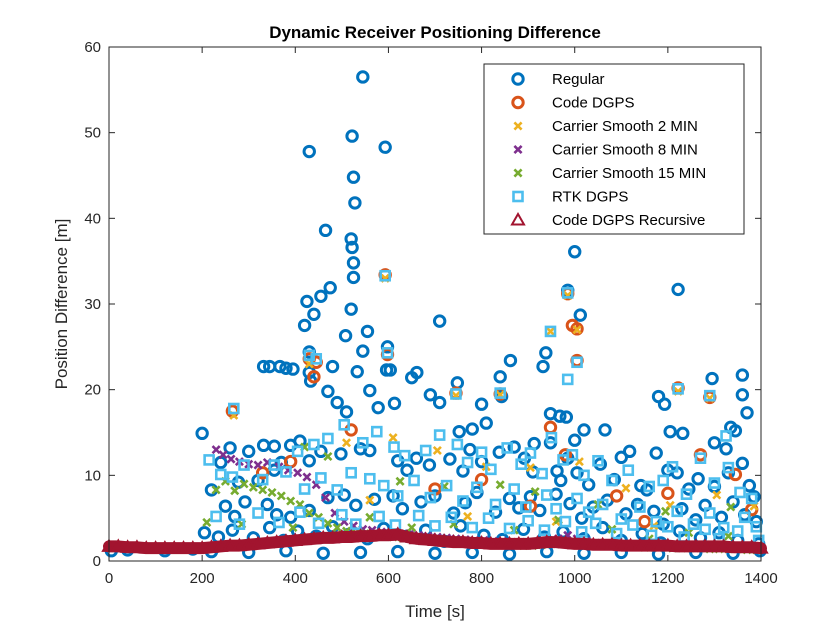  What do you see at coordinates (574, 578) in the screenshot?
I see `x-tick-label: 1000` at bounding box center [574, 578].